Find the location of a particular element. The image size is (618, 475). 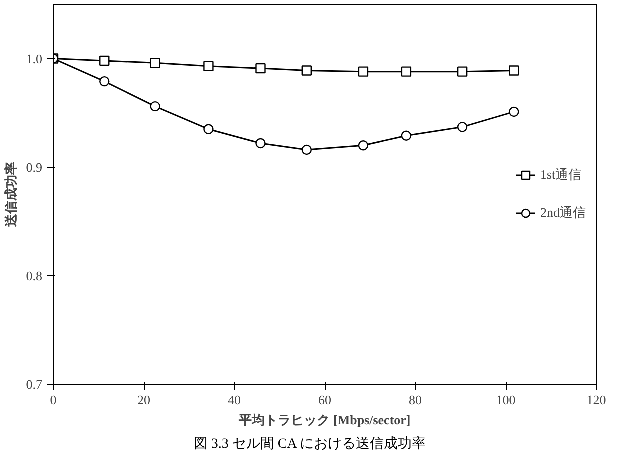

x-tick-label: 20 is located at coordinates (144, 400).